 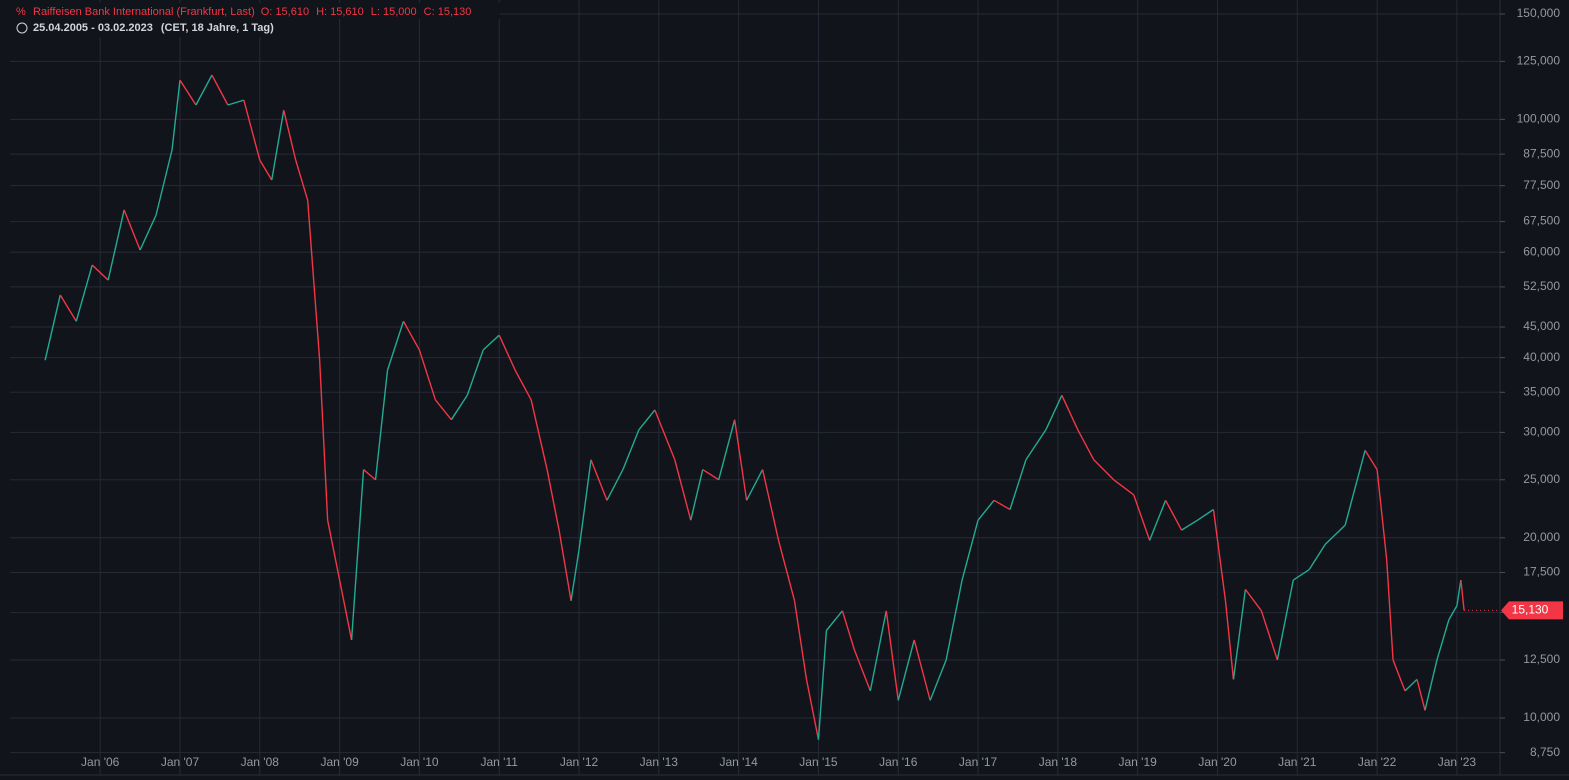 What do you see at coordinates (1541, 572) in the screenshot?
I see `y-tick-label: 17,500` at bounding box center [1541, 572].